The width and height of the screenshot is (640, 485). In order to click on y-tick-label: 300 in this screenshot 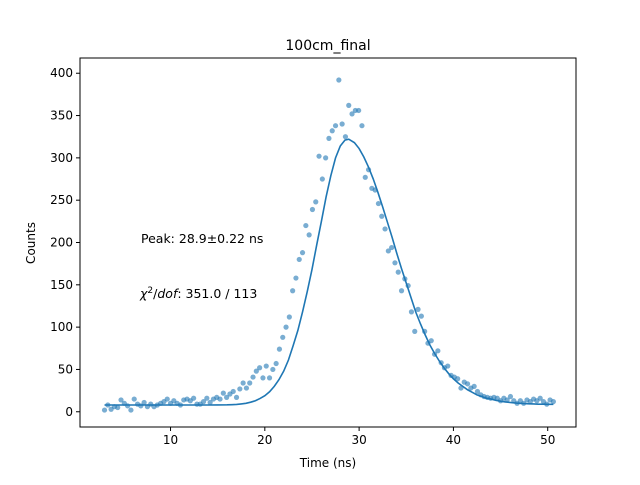, I will do `click(61, 158)`.